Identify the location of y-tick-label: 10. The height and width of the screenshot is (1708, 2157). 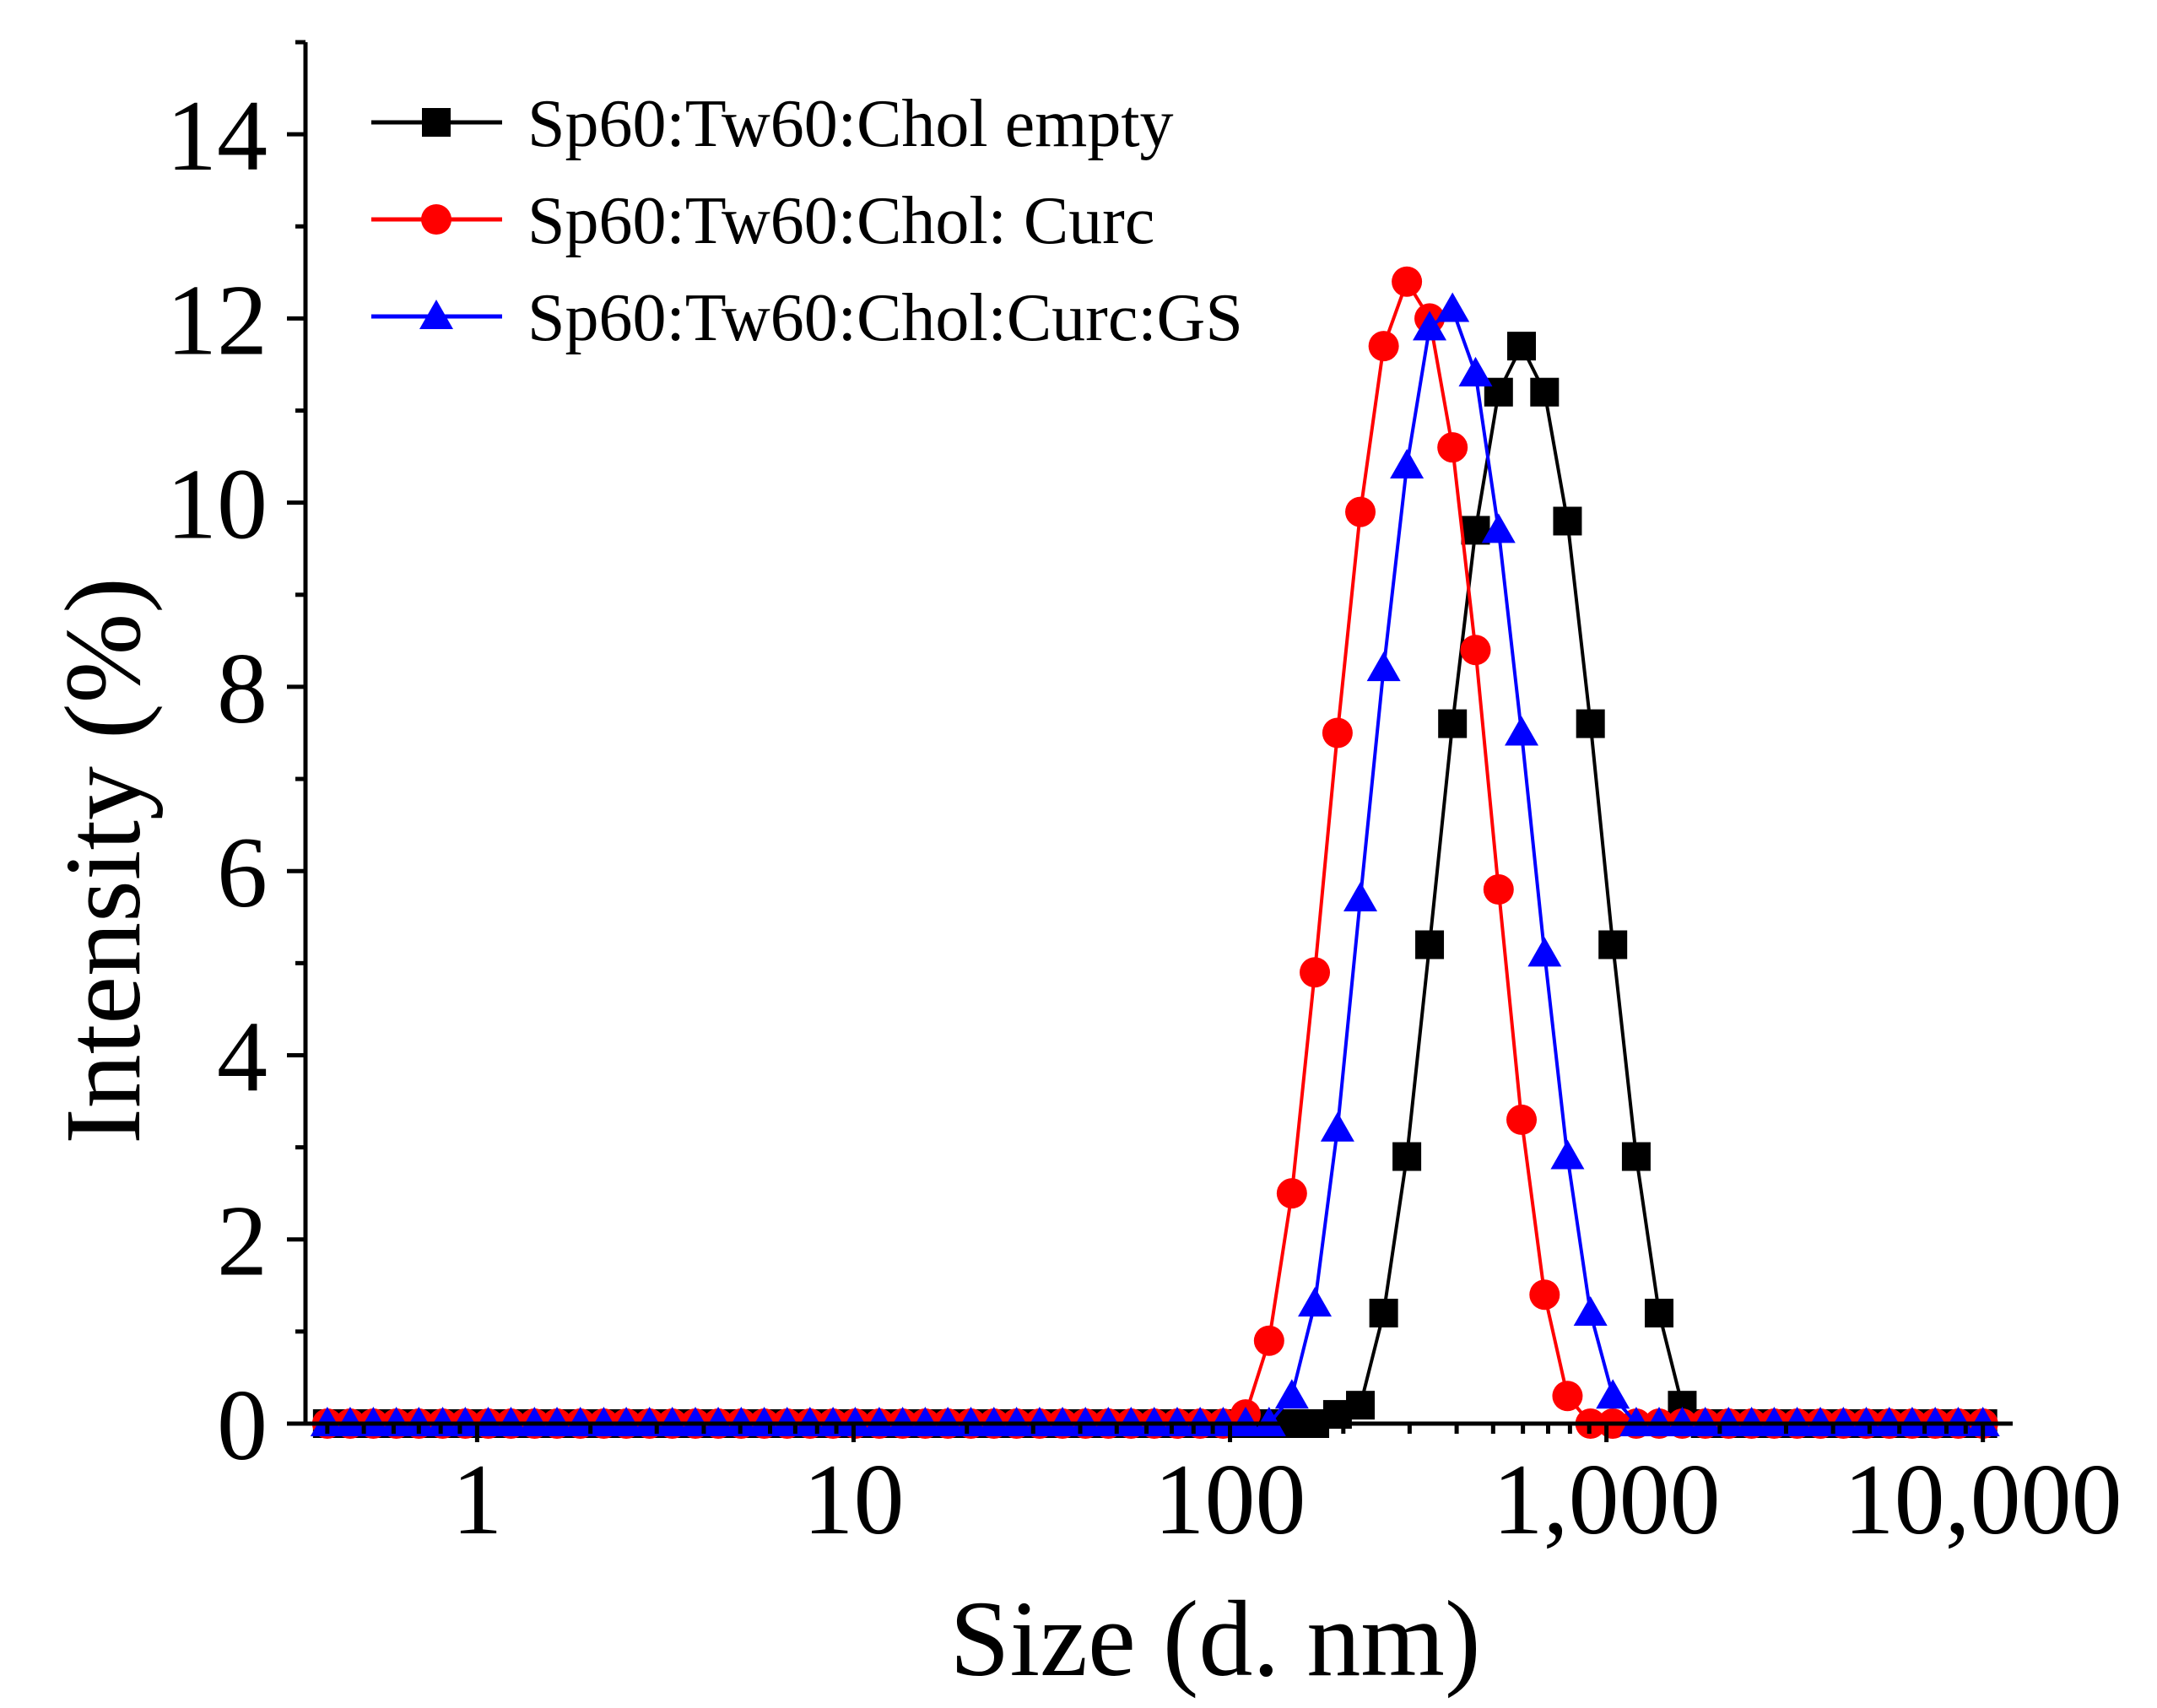
(217, 504).